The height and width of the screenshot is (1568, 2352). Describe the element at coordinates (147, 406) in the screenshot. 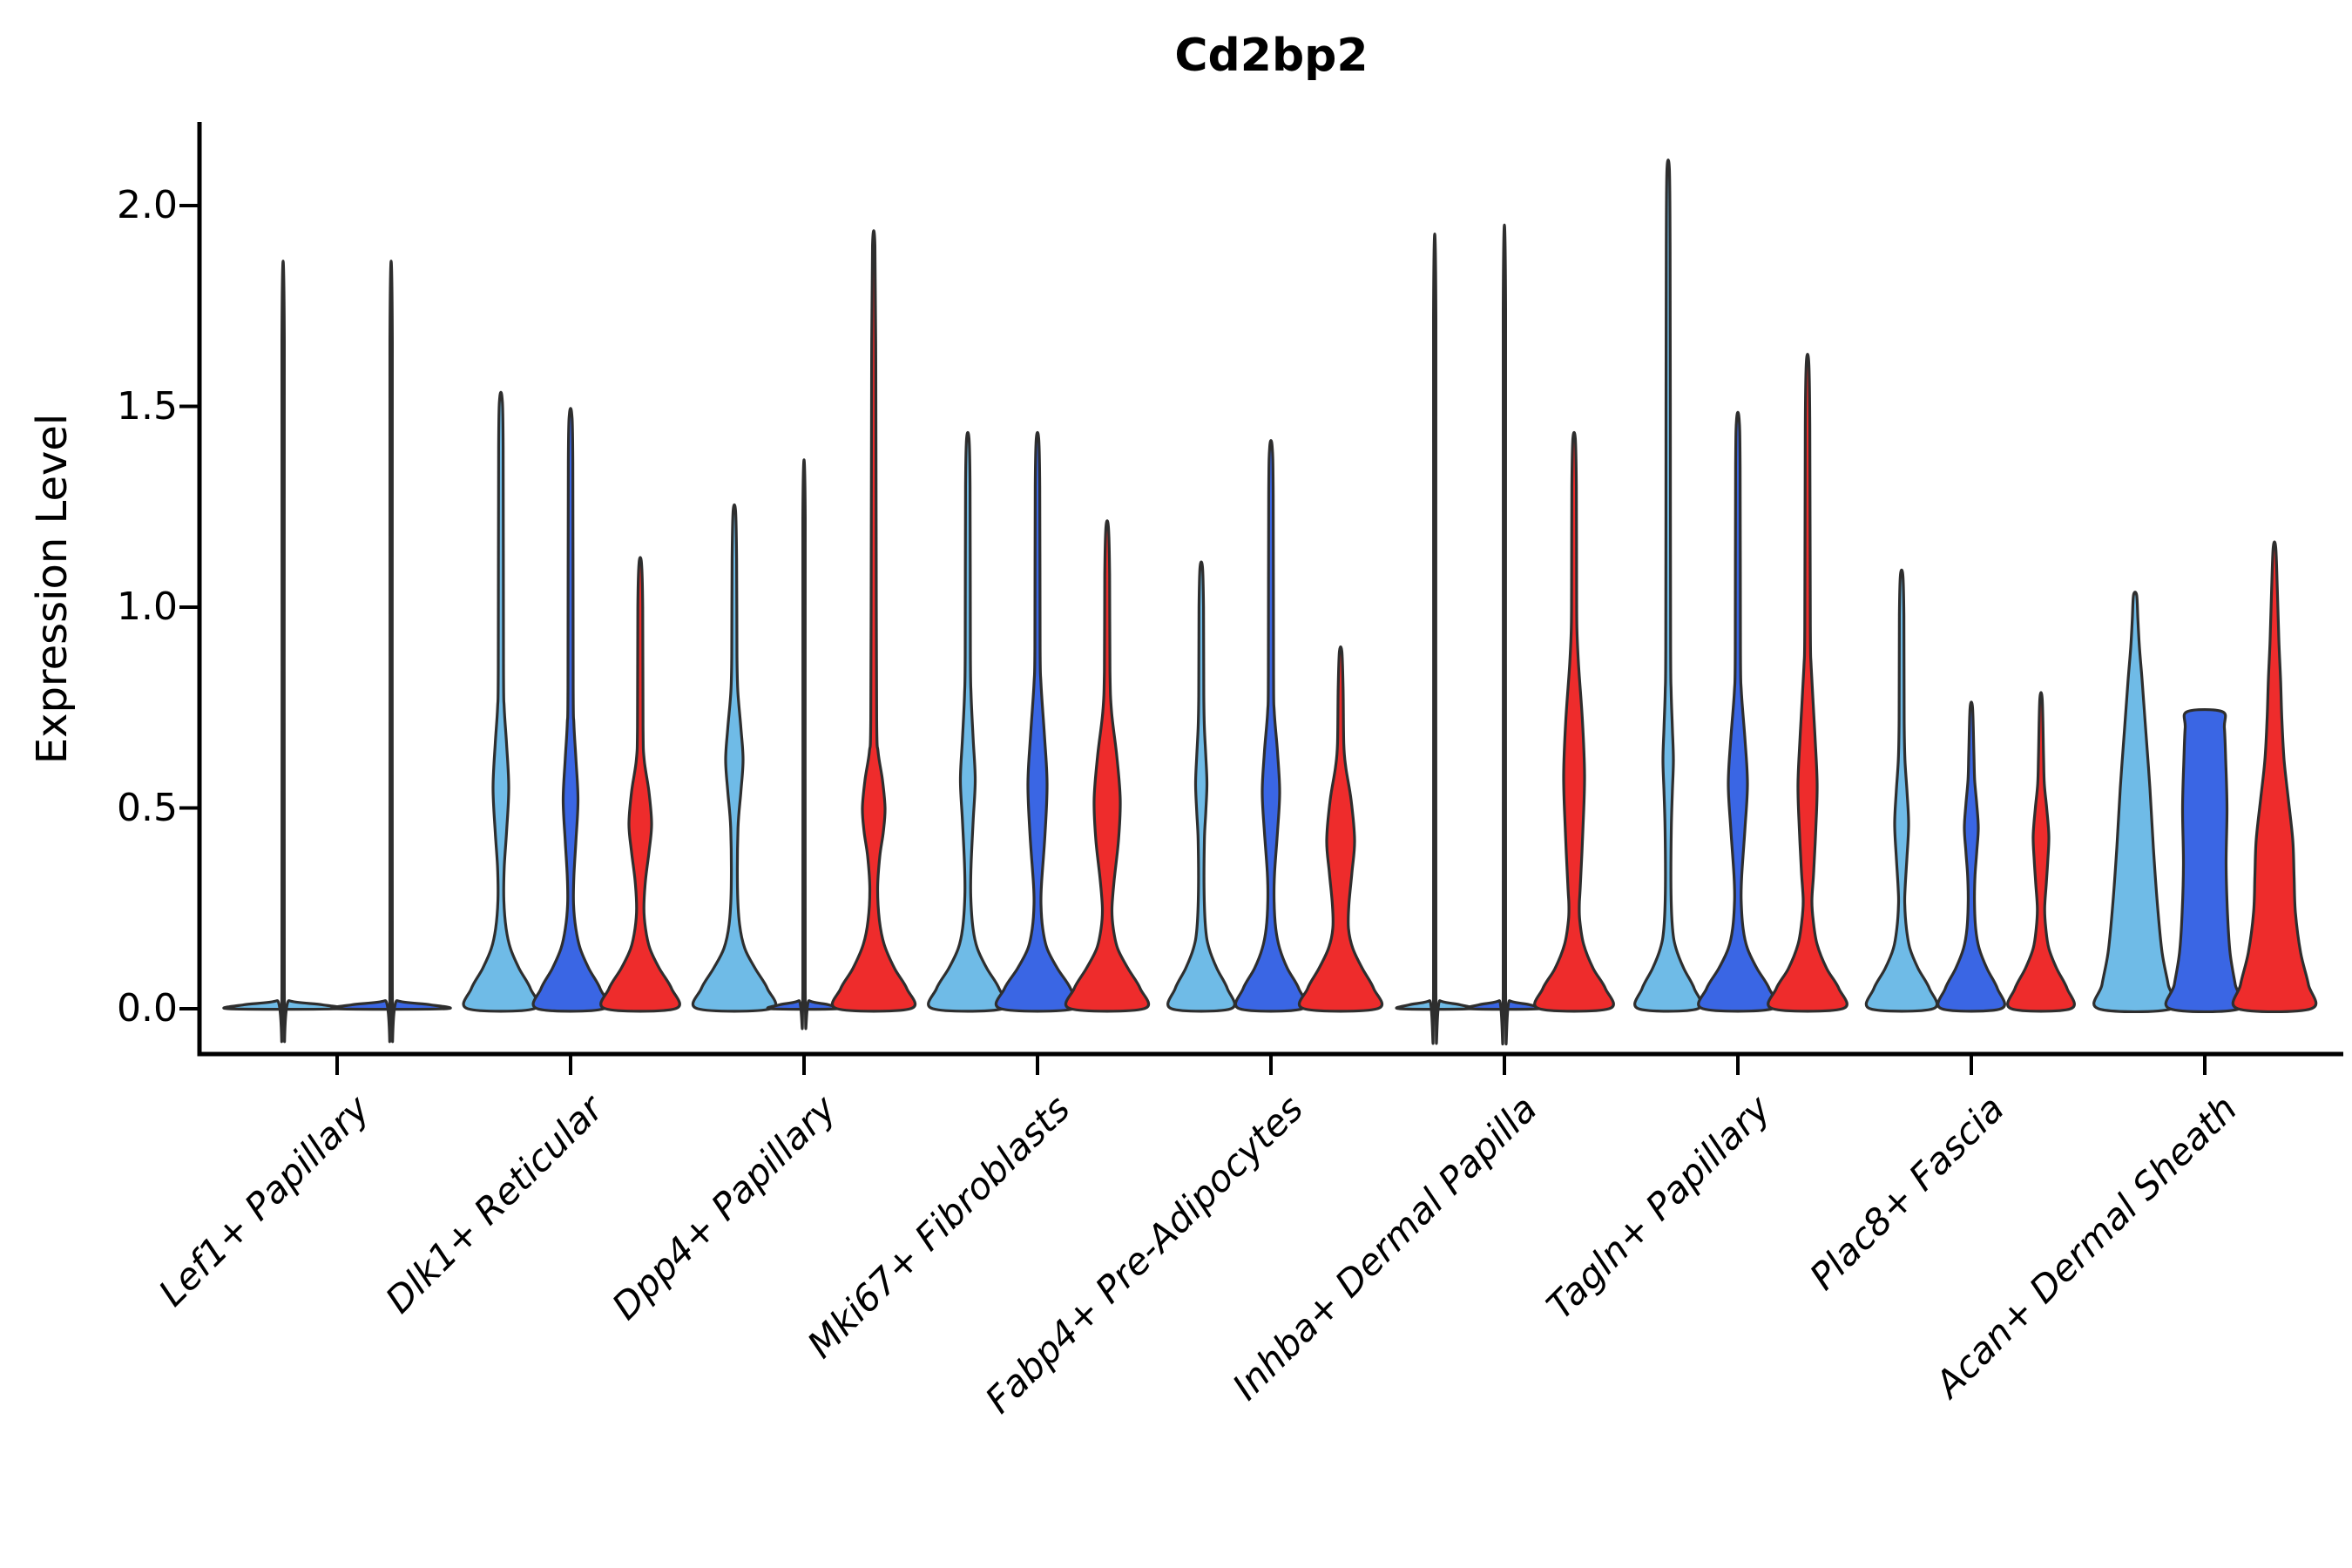

I see `y-tick-label: 1.5` at that location.